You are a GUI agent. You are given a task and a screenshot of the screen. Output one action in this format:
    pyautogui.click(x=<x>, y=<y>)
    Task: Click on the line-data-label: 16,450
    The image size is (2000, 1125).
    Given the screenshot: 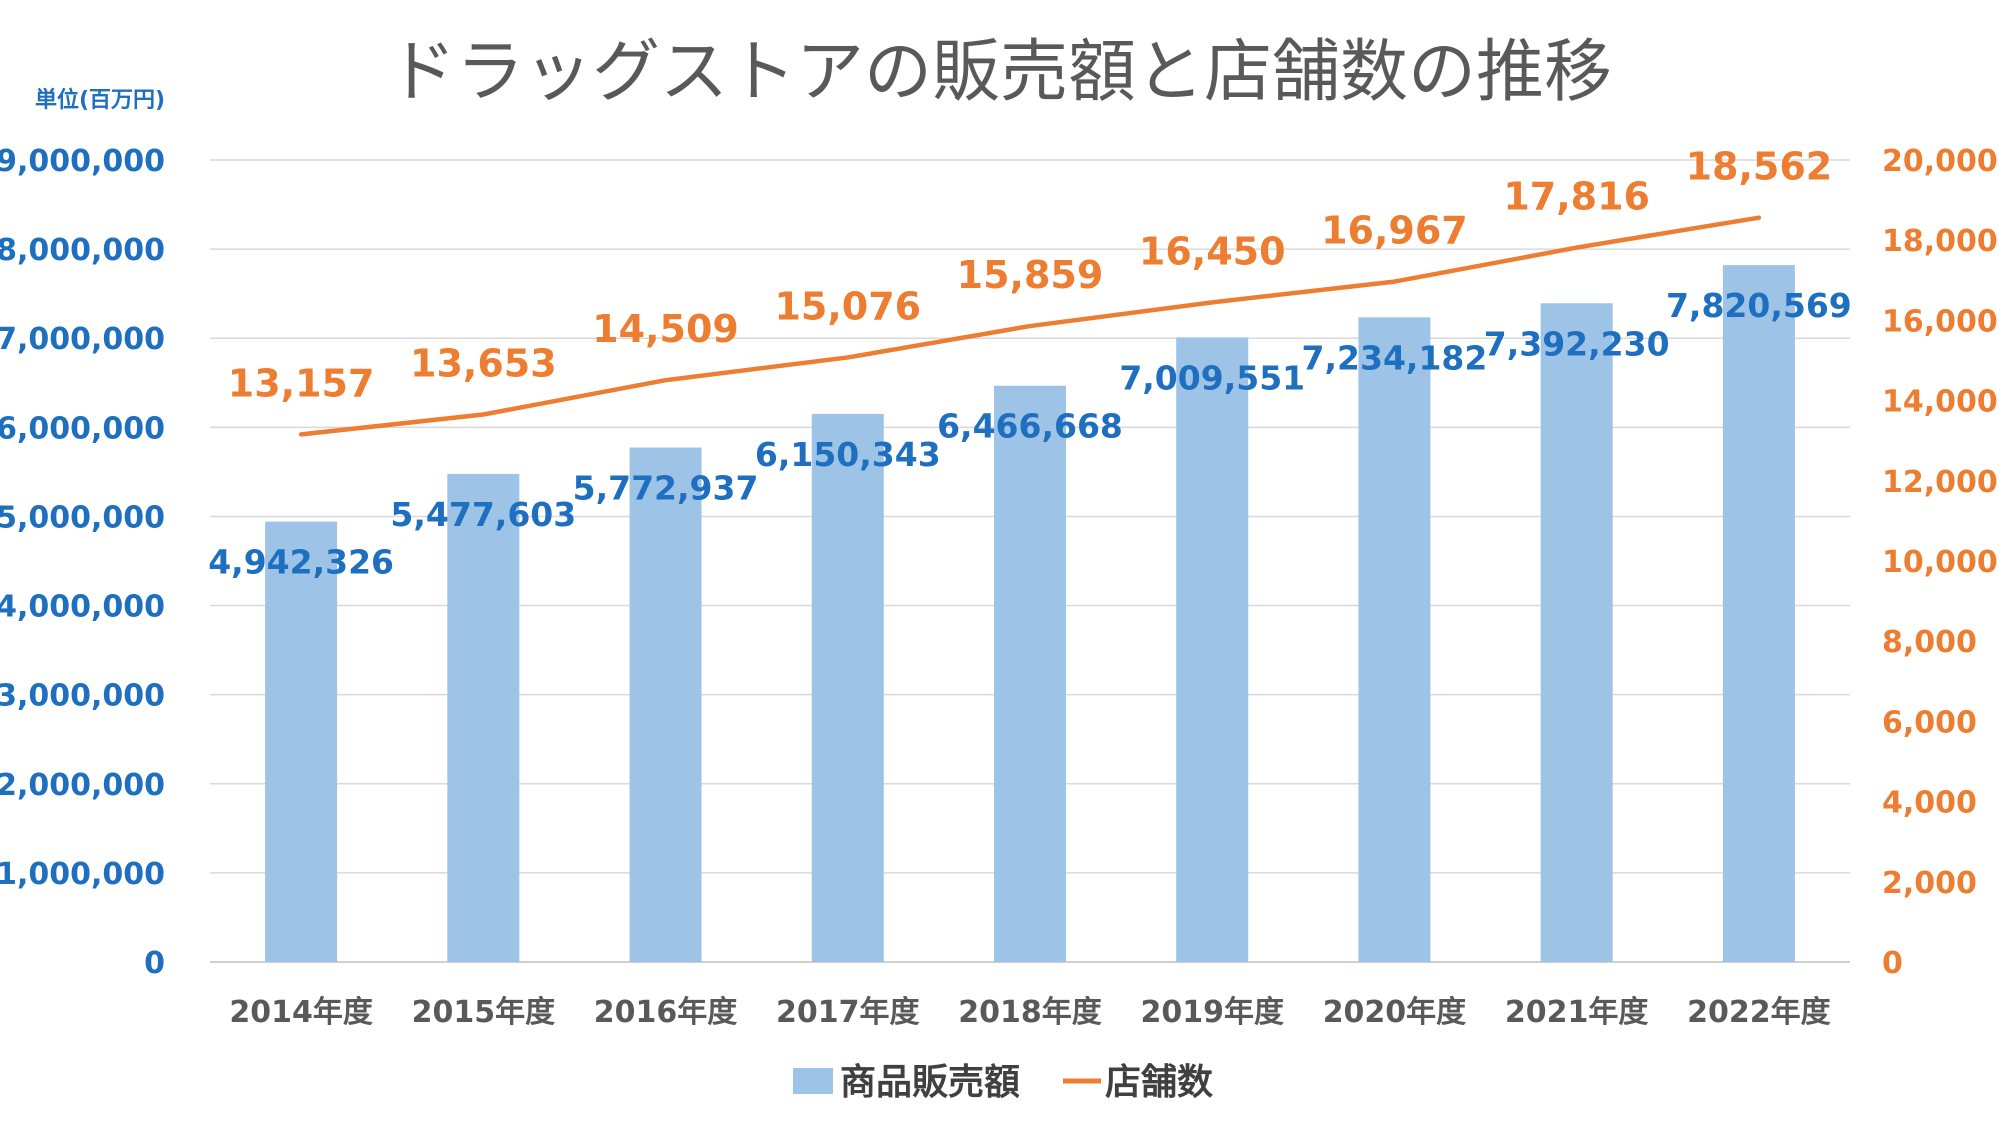 What is the action you would take?
    pyautogui.click(x=1212, y=251)
    